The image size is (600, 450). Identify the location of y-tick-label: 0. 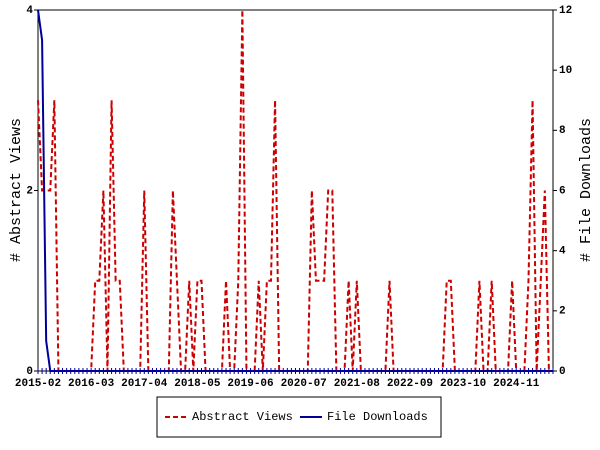
(29, 372).